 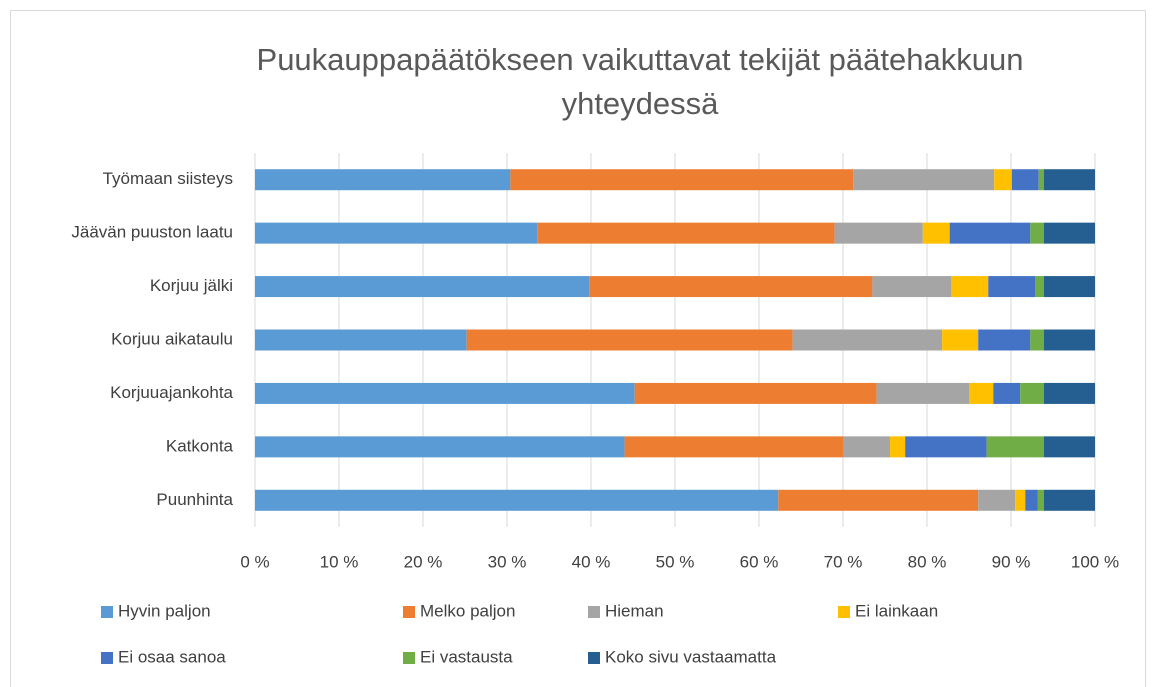 What do you see at coordinates (634, 610) in the screenshot?
I see `legend-label: Hieman` at bounding box center [634, 610].